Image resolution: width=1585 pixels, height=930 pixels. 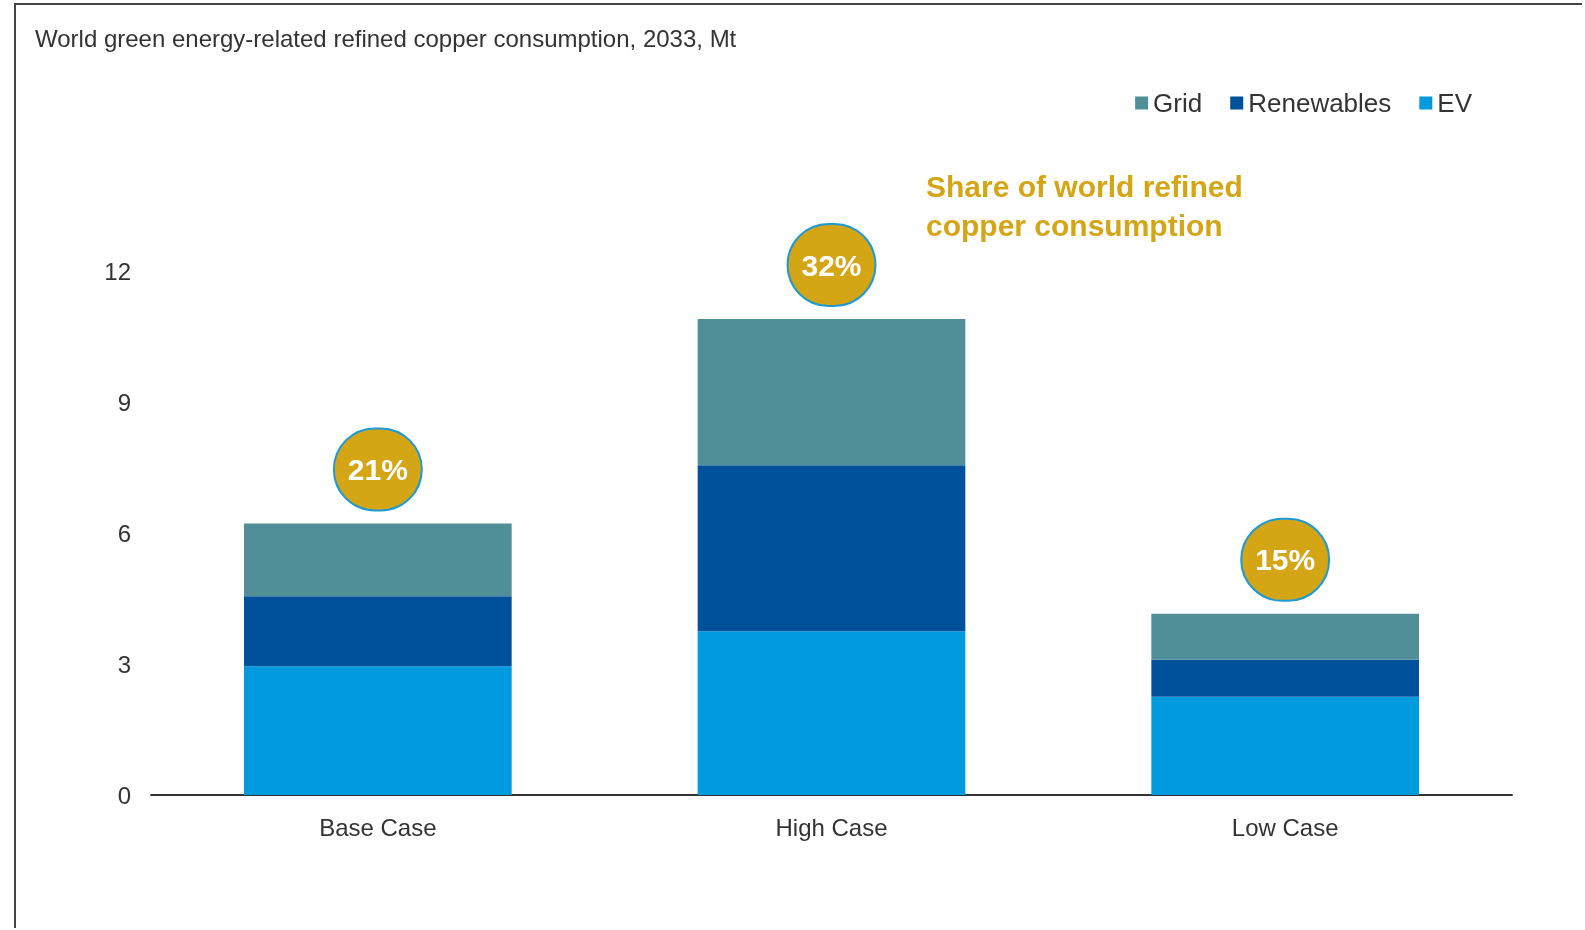 What do you see at coordinates (831, 265) in the screenshot?
I see `annotation: 32%` at bounding box center [831, 265].